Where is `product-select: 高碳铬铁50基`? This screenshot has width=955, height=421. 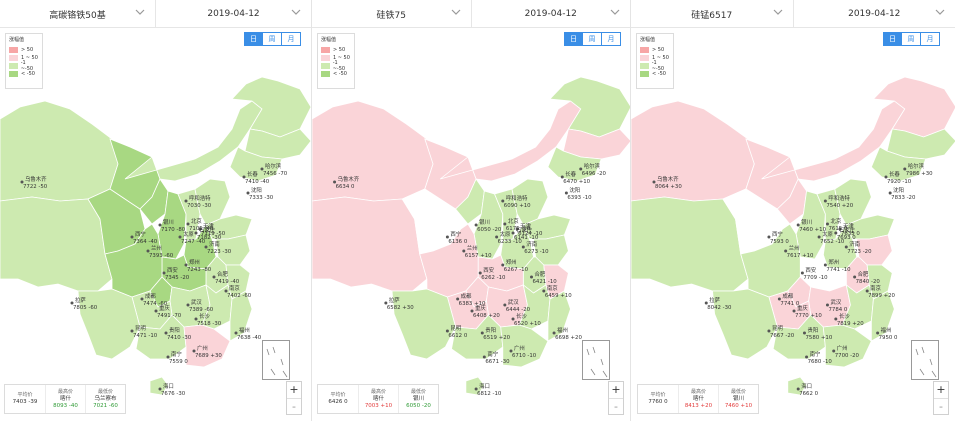
product-select: 高碳铬铁50基 is located at coordinates (77, 14).